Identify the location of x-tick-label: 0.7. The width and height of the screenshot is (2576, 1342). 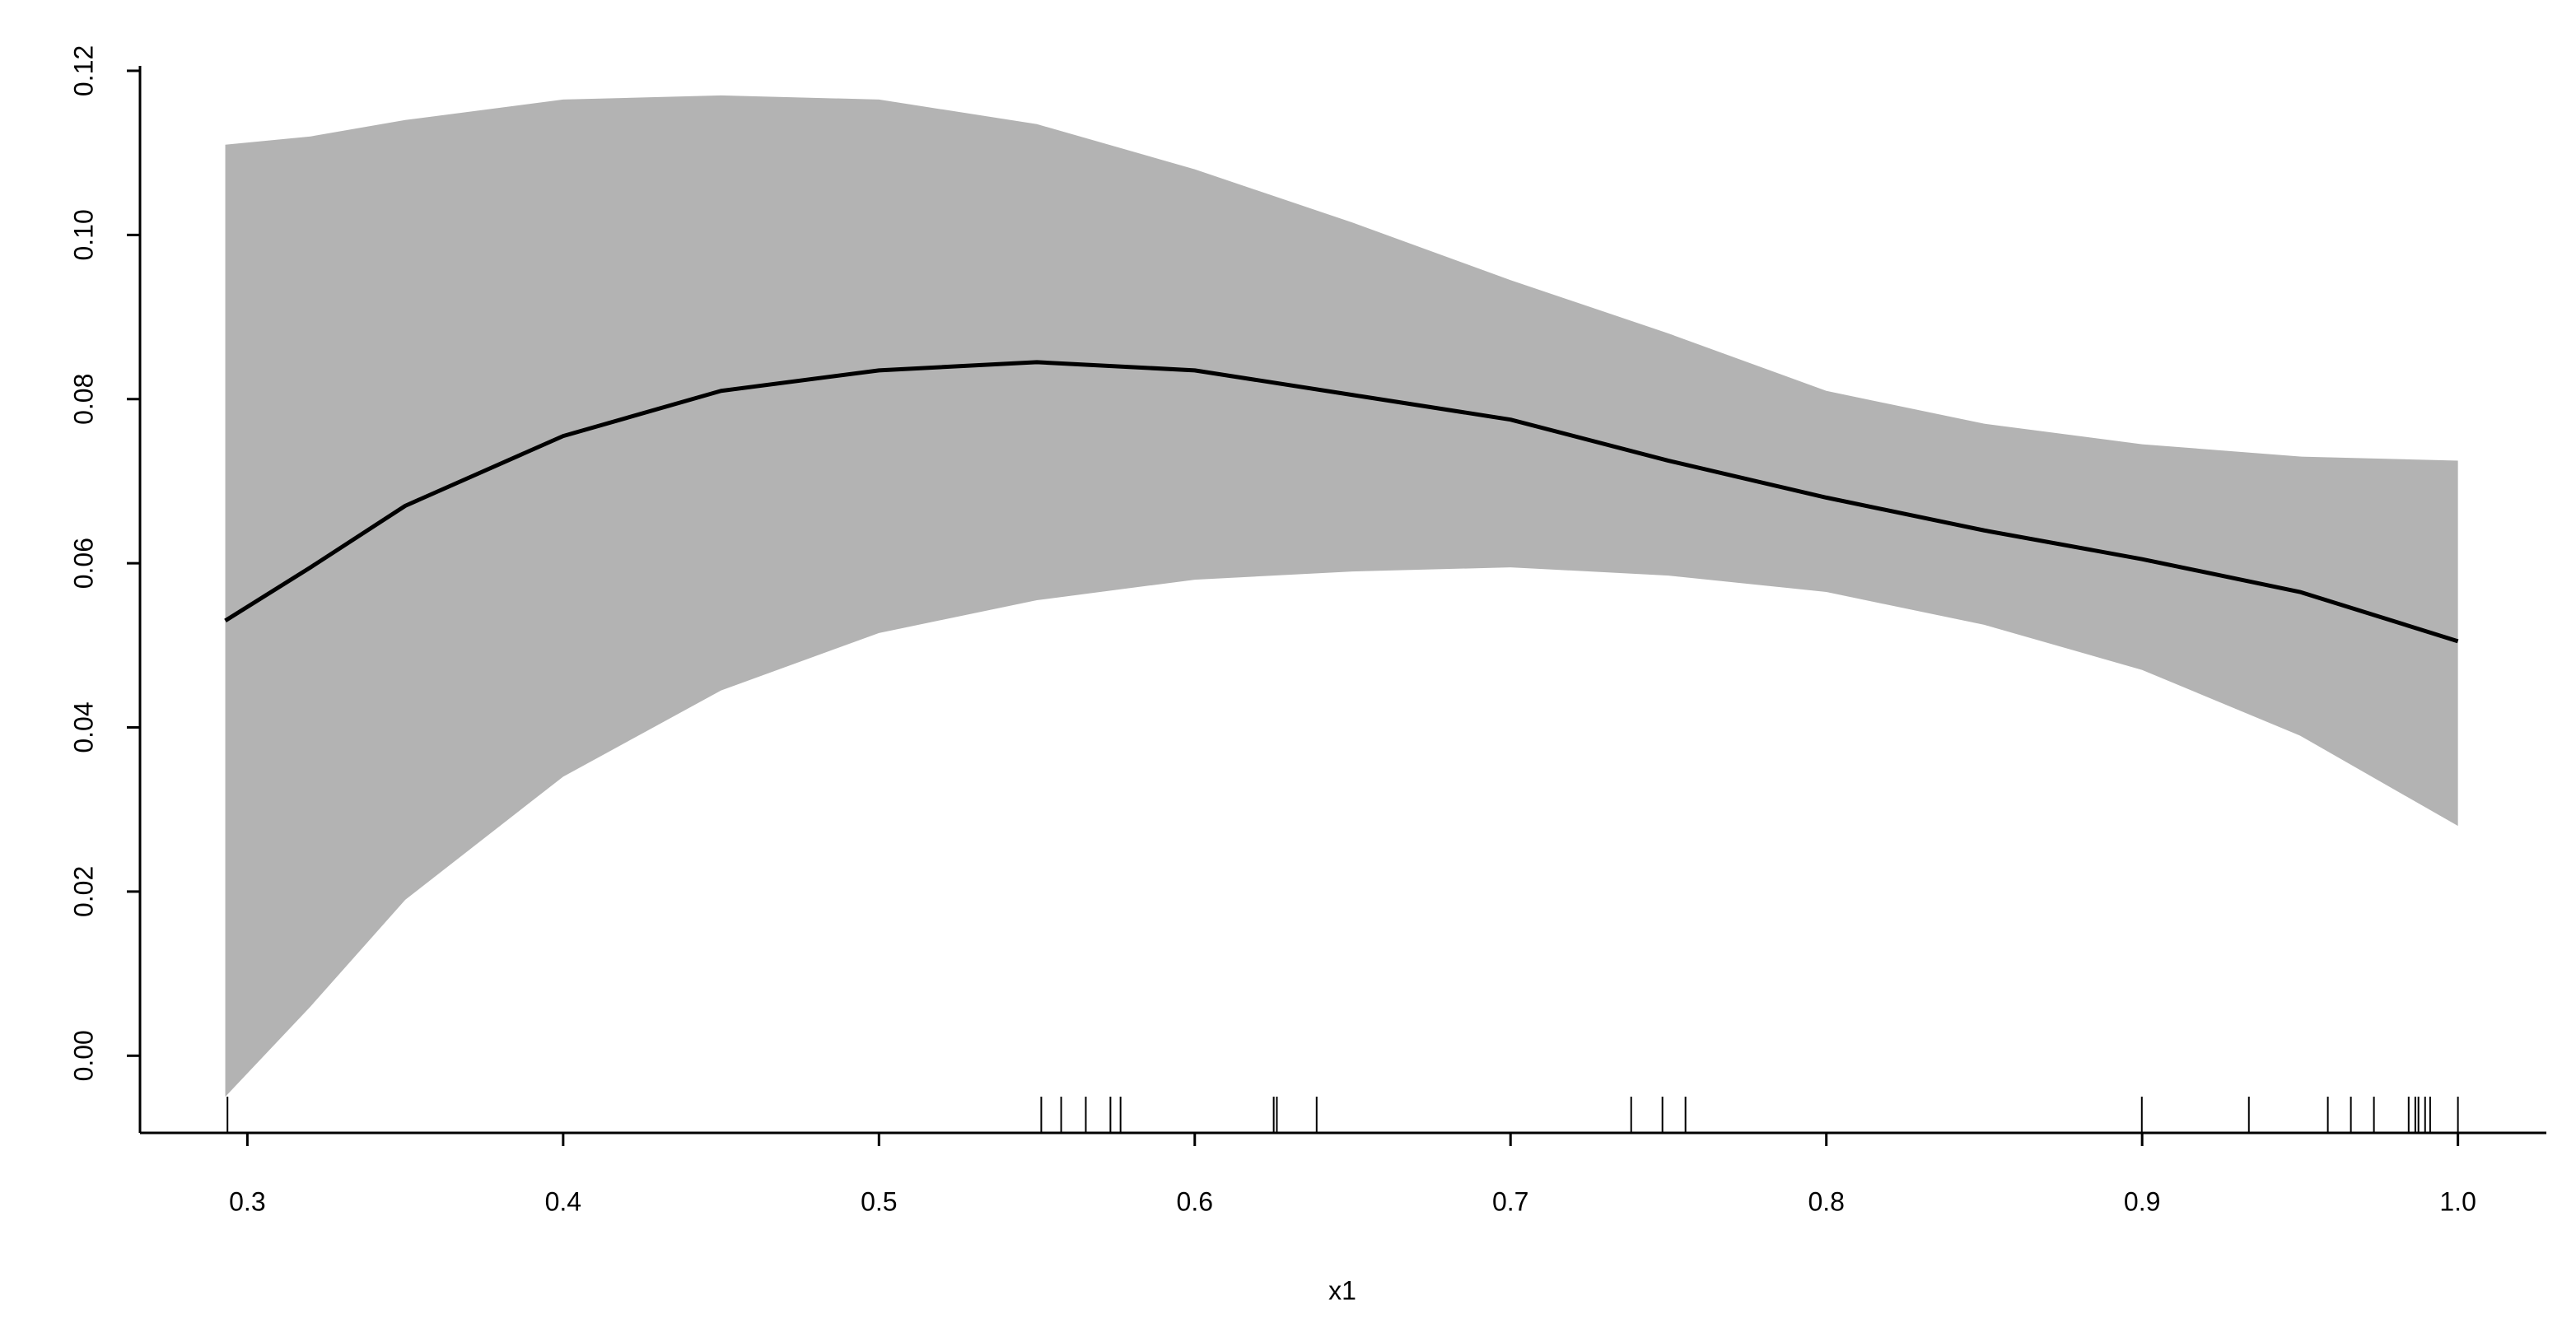
(1510, 1201).